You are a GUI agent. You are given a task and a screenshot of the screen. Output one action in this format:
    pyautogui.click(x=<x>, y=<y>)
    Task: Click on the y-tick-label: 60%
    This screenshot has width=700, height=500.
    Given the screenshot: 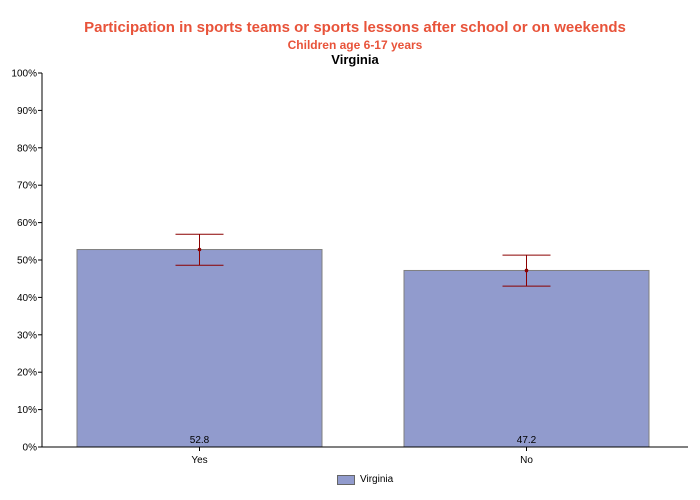 What is the action you would take?
    pyautogui.click(x=27, y=223)
    